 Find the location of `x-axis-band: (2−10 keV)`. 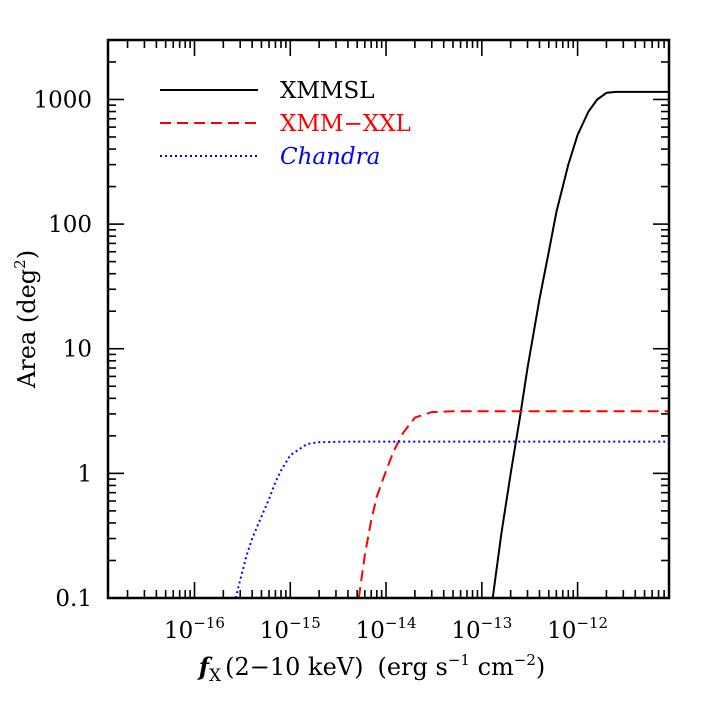

x-axis-band: (2−10 keV) is located at coordinates (294, 667).